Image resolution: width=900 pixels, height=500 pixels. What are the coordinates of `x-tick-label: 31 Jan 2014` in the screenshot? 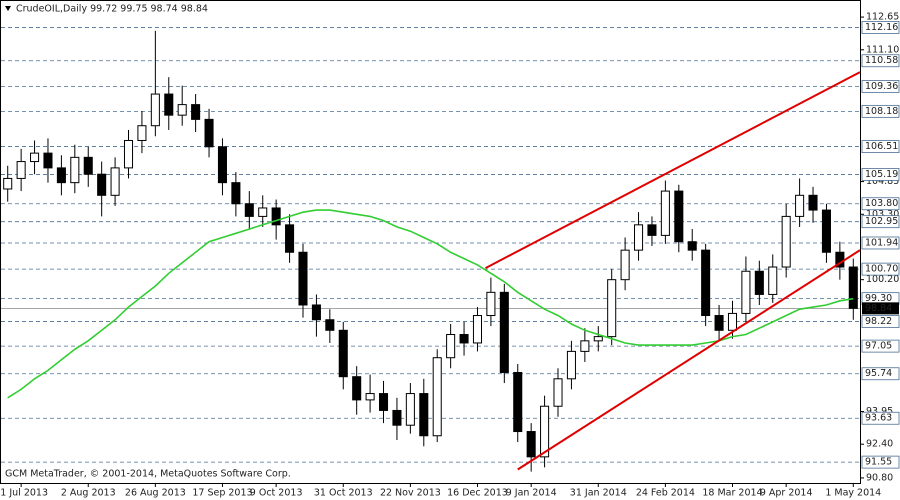 It's located at (598, 493).